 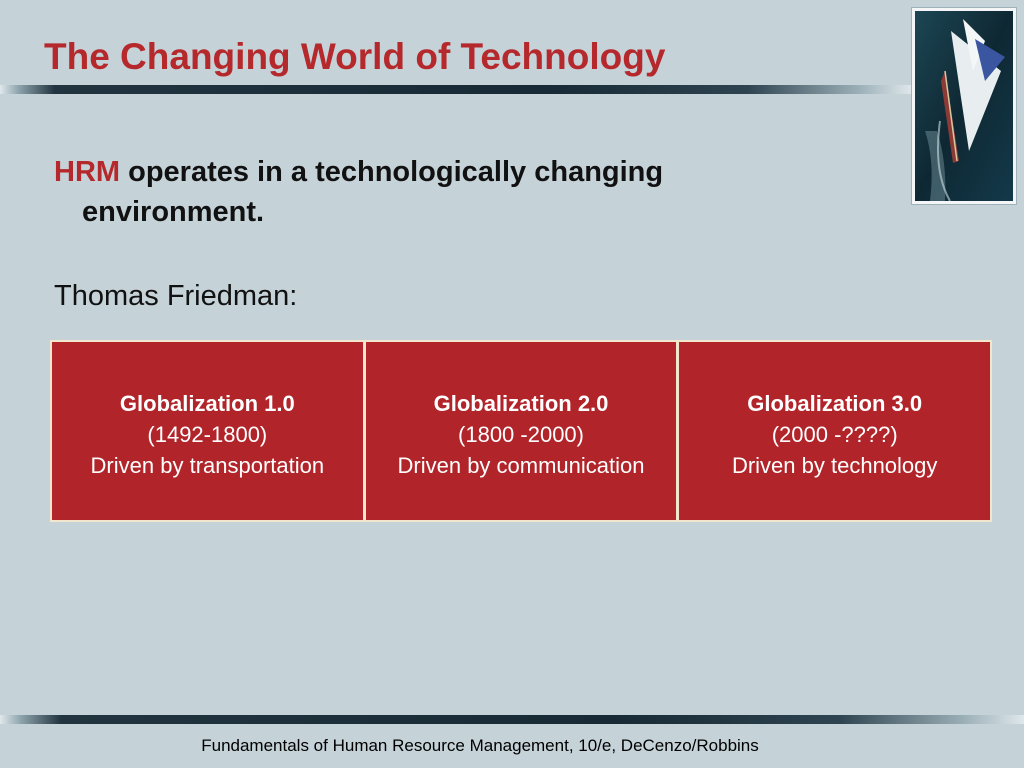 What do you see at coordinates (396, 172) in the screenshot?
I see `bullet-text: operates in a technologically changing` at bounding box center [396, 172].